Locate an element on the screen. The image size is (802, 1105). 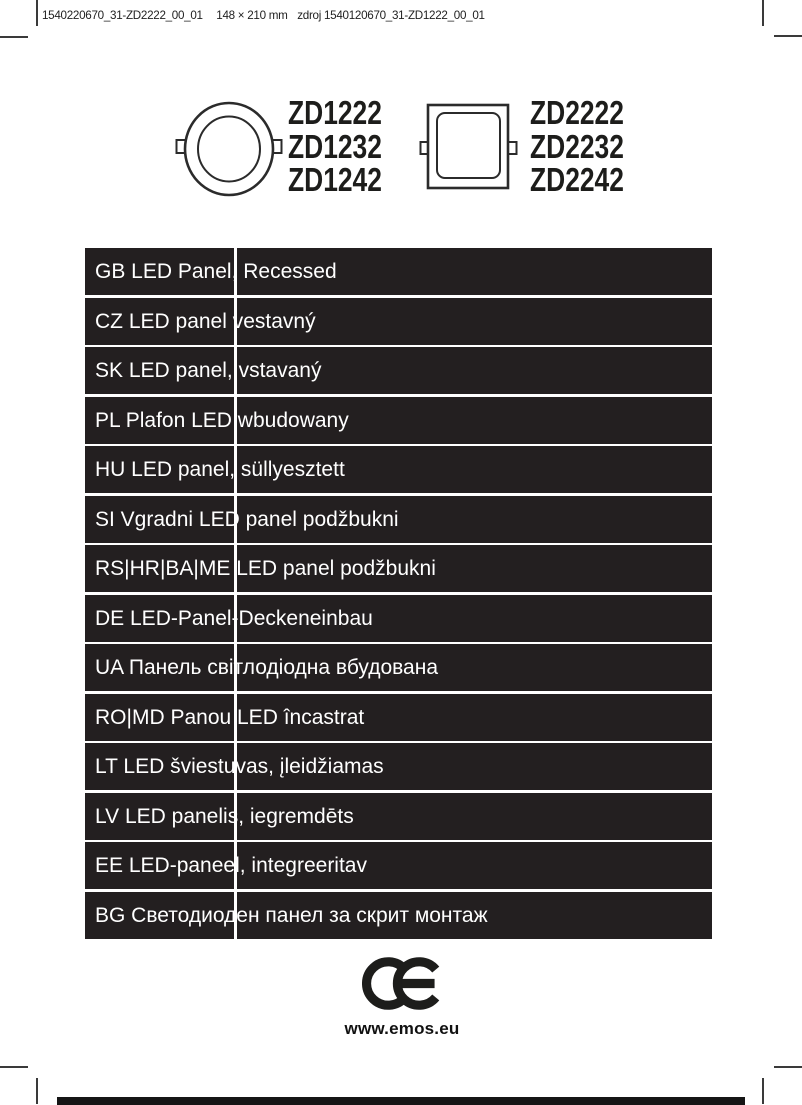
square-panel-figure is located at coordinates (476, 152).